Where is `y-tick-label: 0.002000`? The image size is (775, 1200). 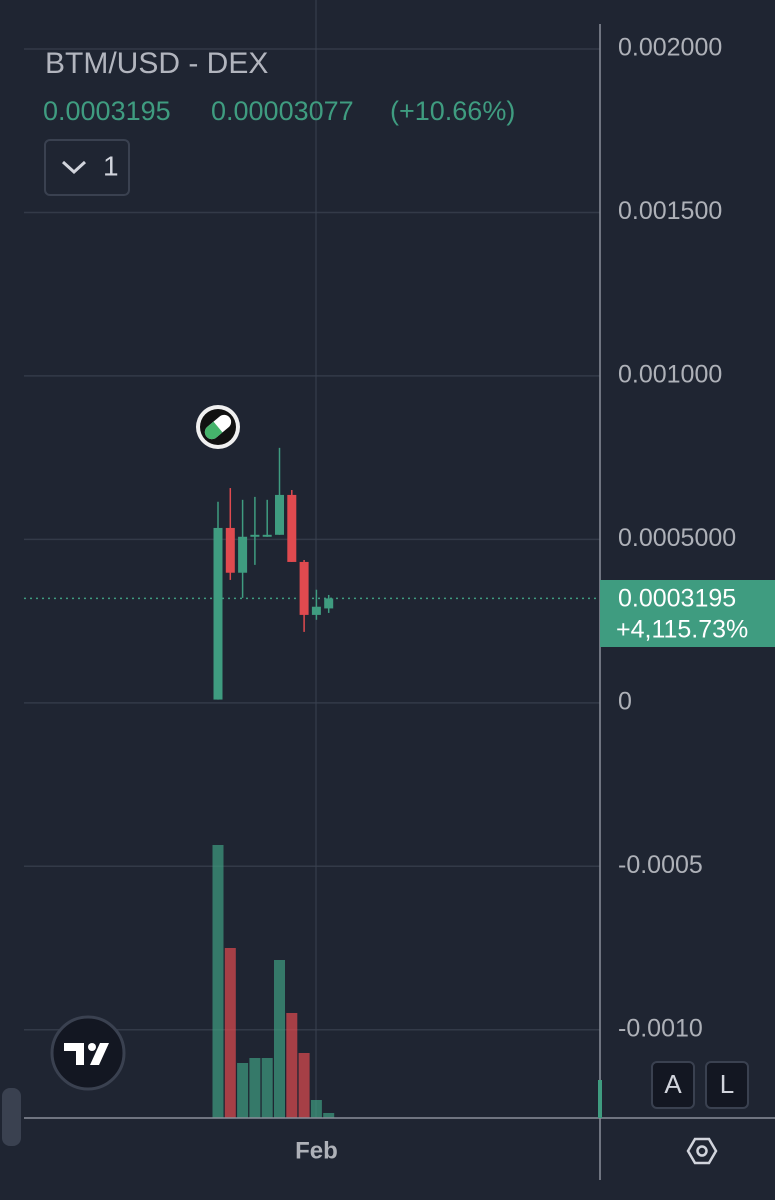
y-tick-label: 0.002000 is located at coordinates (670, 48).